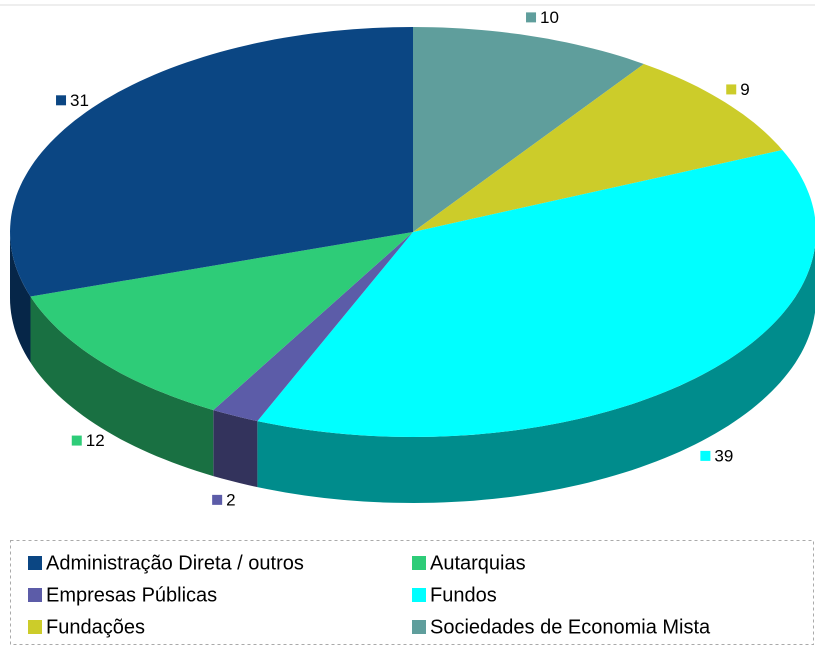 The image size is (815, 645). I want to click on legend-label: Fundações, so click(95, 627).